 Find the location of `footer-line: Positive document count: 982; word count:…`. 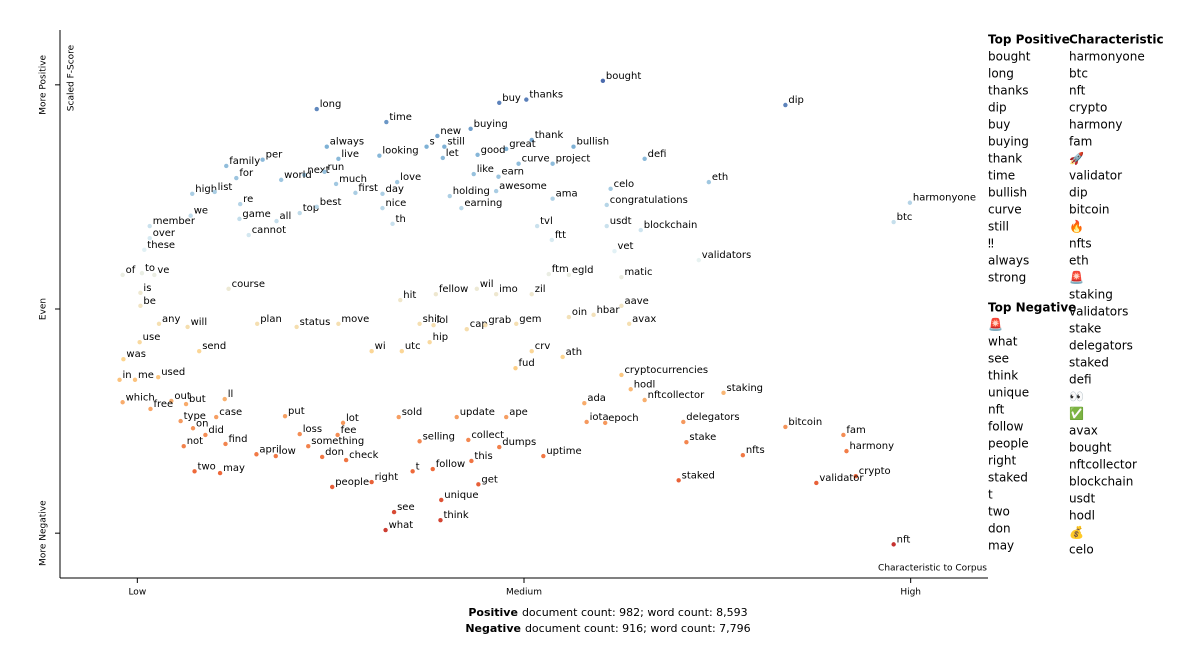

footer-line: Positive document count: 982; word count:… is located at coordinates (607, 612).